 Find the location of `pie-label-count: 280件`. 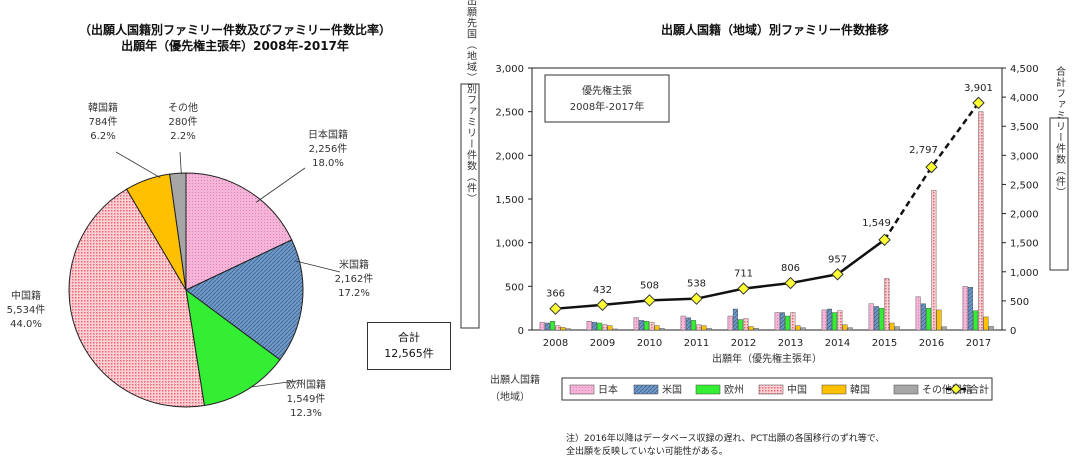

pie-label-count: 280件 is located at coordinates (182, 122).